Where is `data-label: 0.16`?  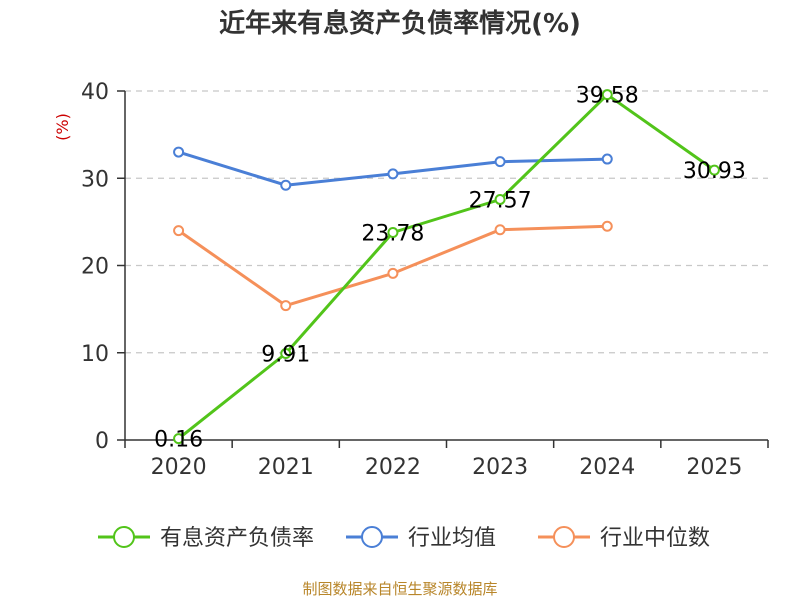 data-label: 0.16 is located at coordinates (178, 440).